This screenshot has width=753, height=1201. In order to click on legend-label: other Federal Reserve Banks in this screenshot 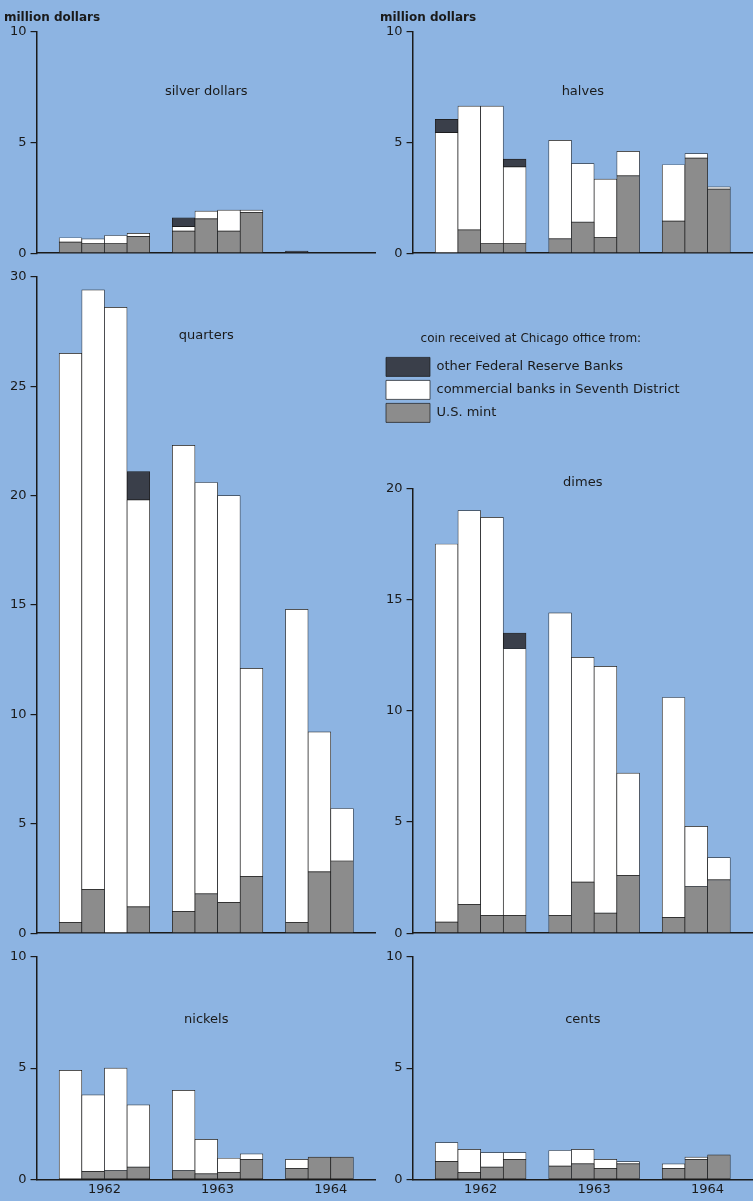, I will do `click(530, 366)`.